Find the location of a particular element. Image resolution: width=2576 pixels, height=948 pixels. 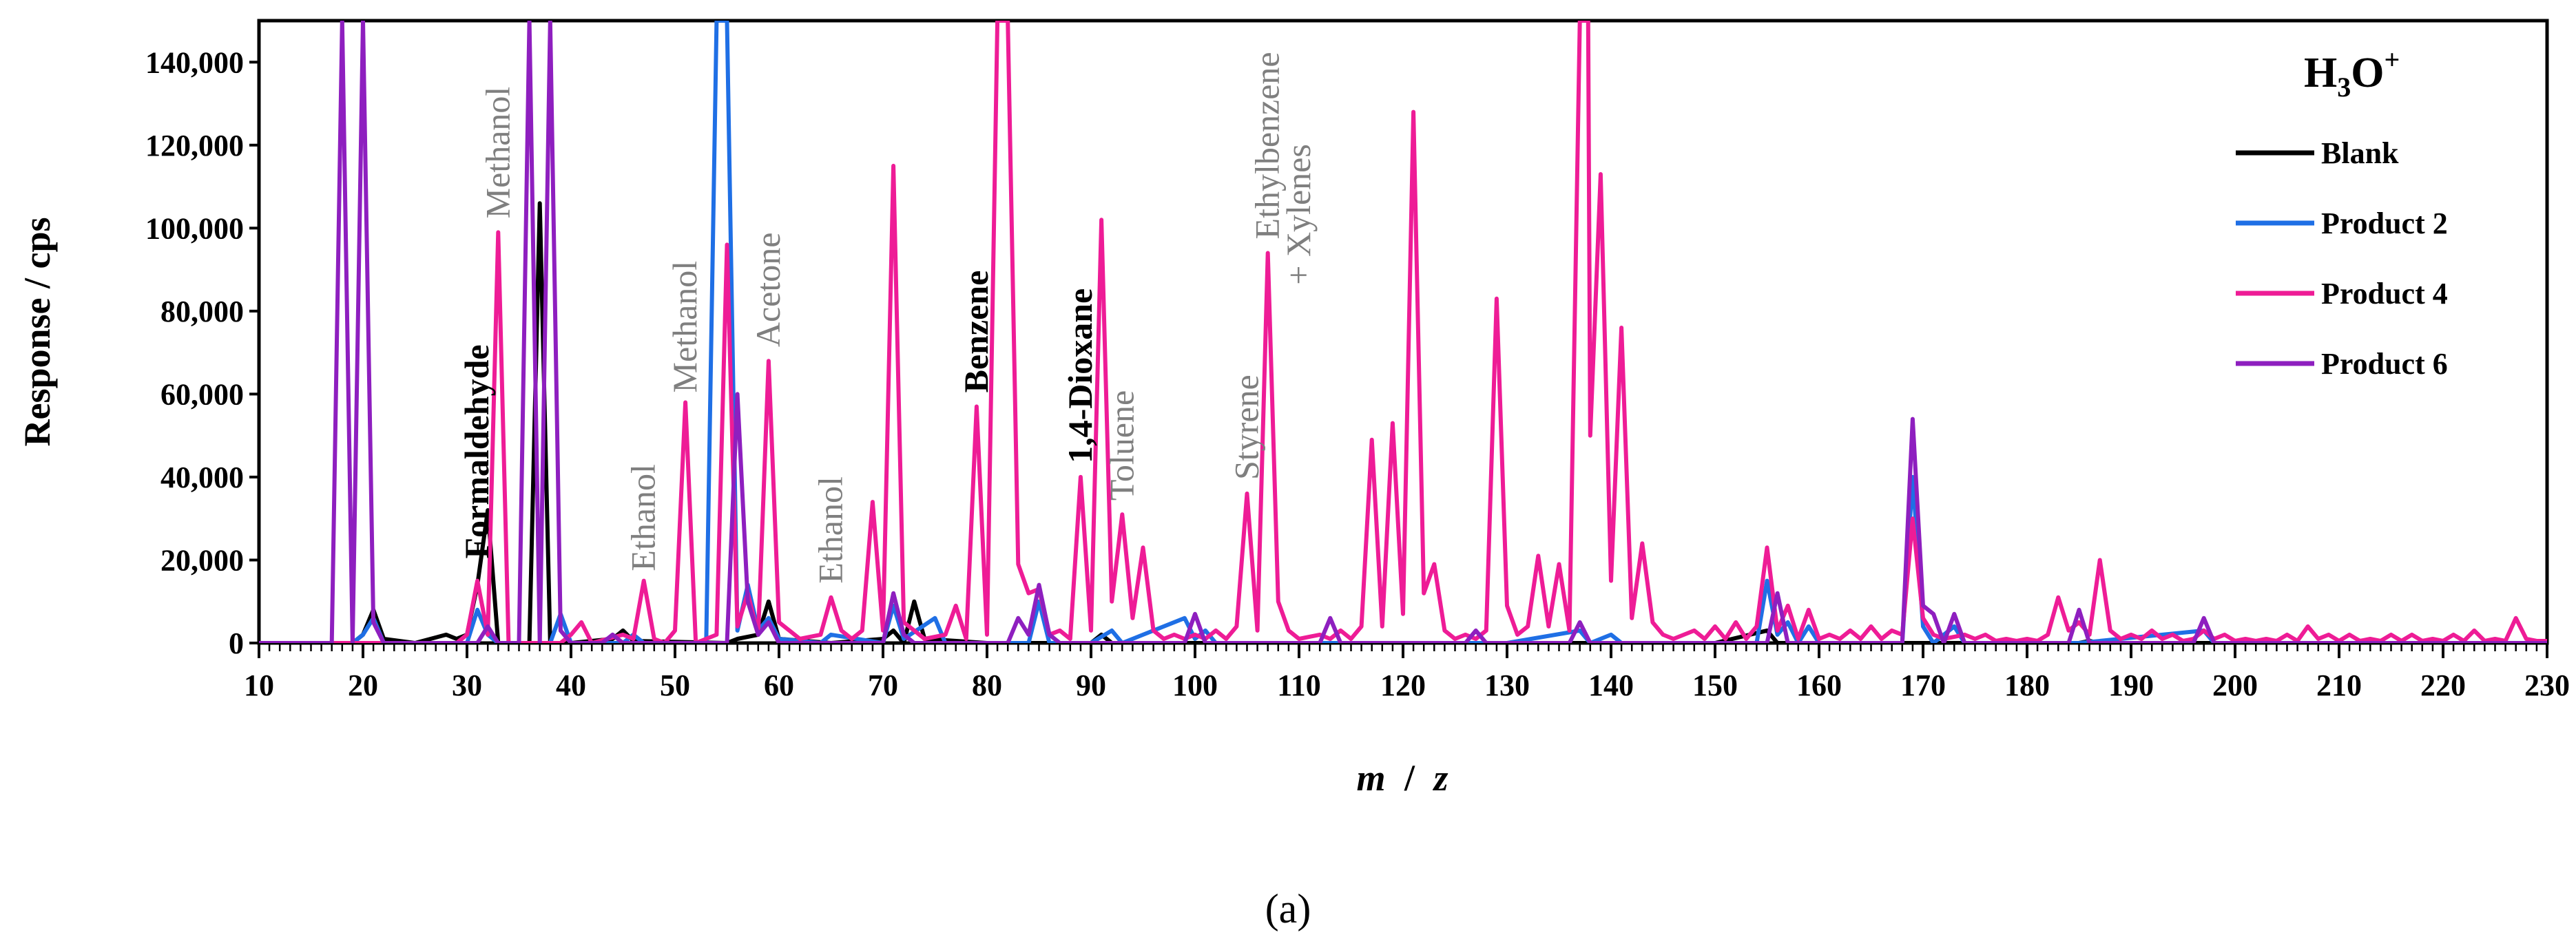

x-tick-label: 230 is located at coordinates (2547, 685).